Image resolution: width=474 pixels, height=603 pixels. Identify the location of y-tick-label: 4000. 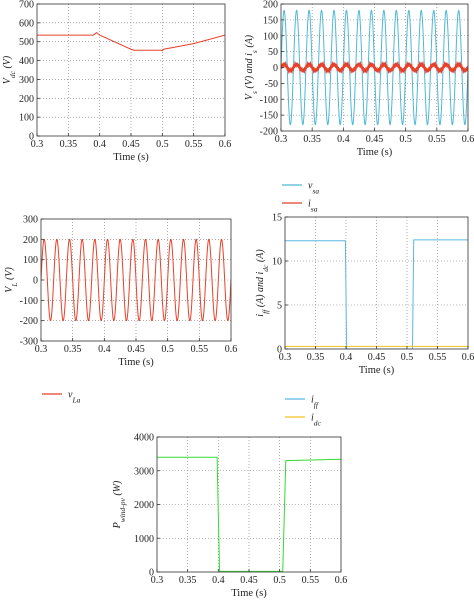
(144, 438).